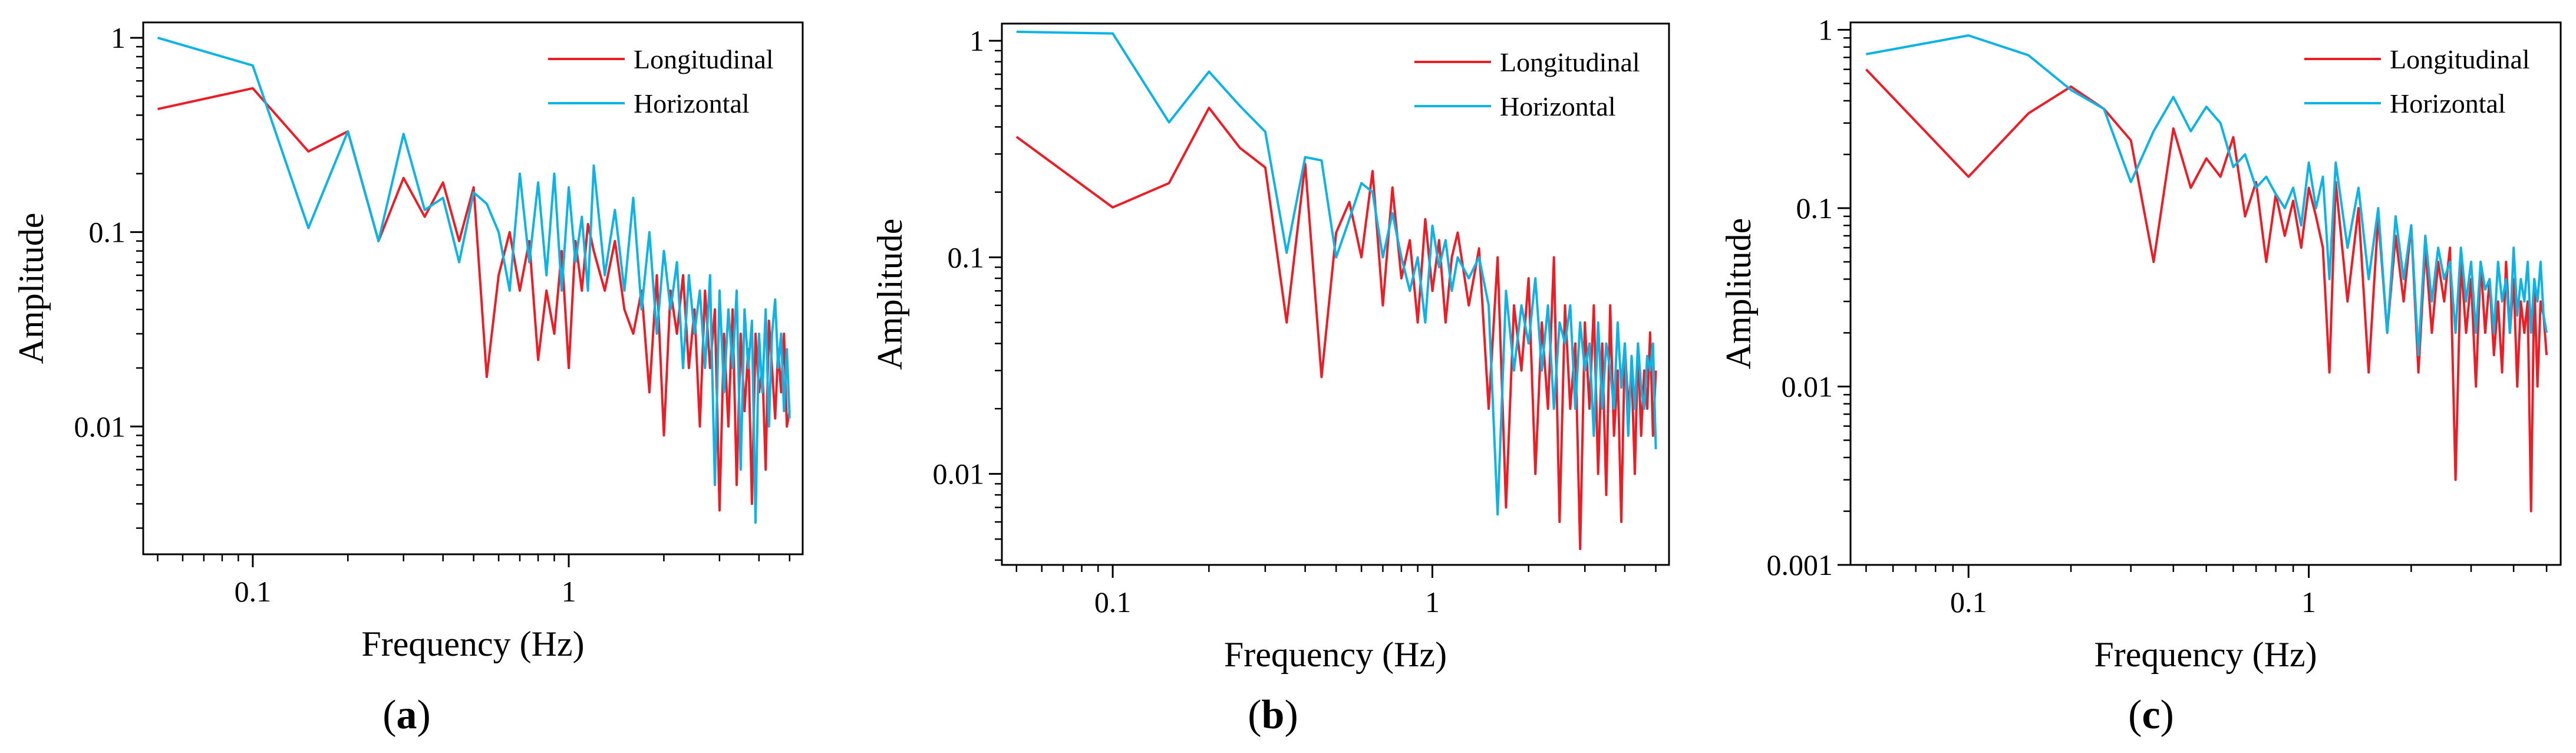  Describe the element at coordinates (1273, 715) in the screenshot. I see `panel-caption: (b)` at that location.